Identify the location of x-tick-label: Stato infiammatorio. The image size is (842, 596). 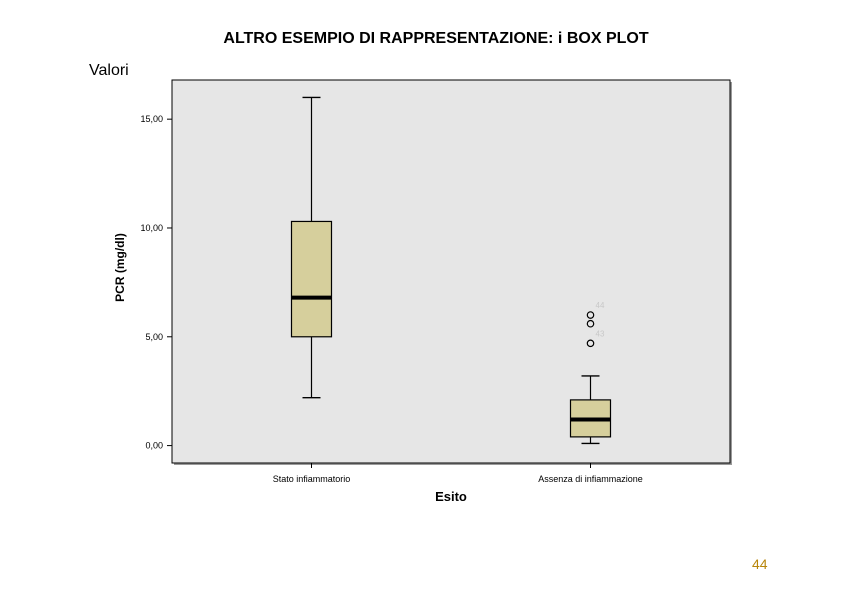
(312, 479).